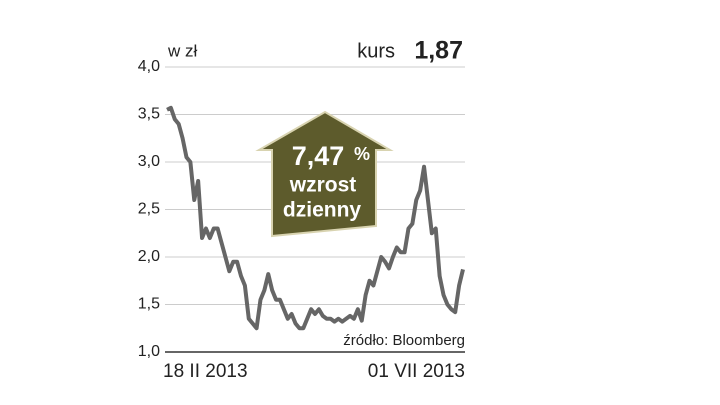 This screenshot has height=405, width=720. What do you see at coordinates (149, 209) in the screenshot?
I see `y-tick-label: 2,5` at bounding box center [149, 209].